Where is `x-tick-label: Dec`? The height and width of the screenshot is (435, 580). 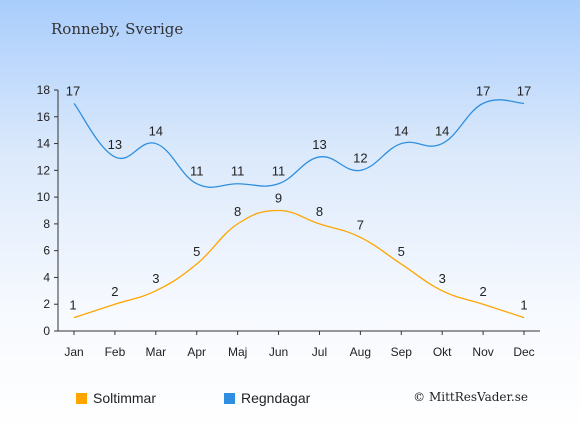
x-tick-label: Dec is located at coordinates (523, 352).